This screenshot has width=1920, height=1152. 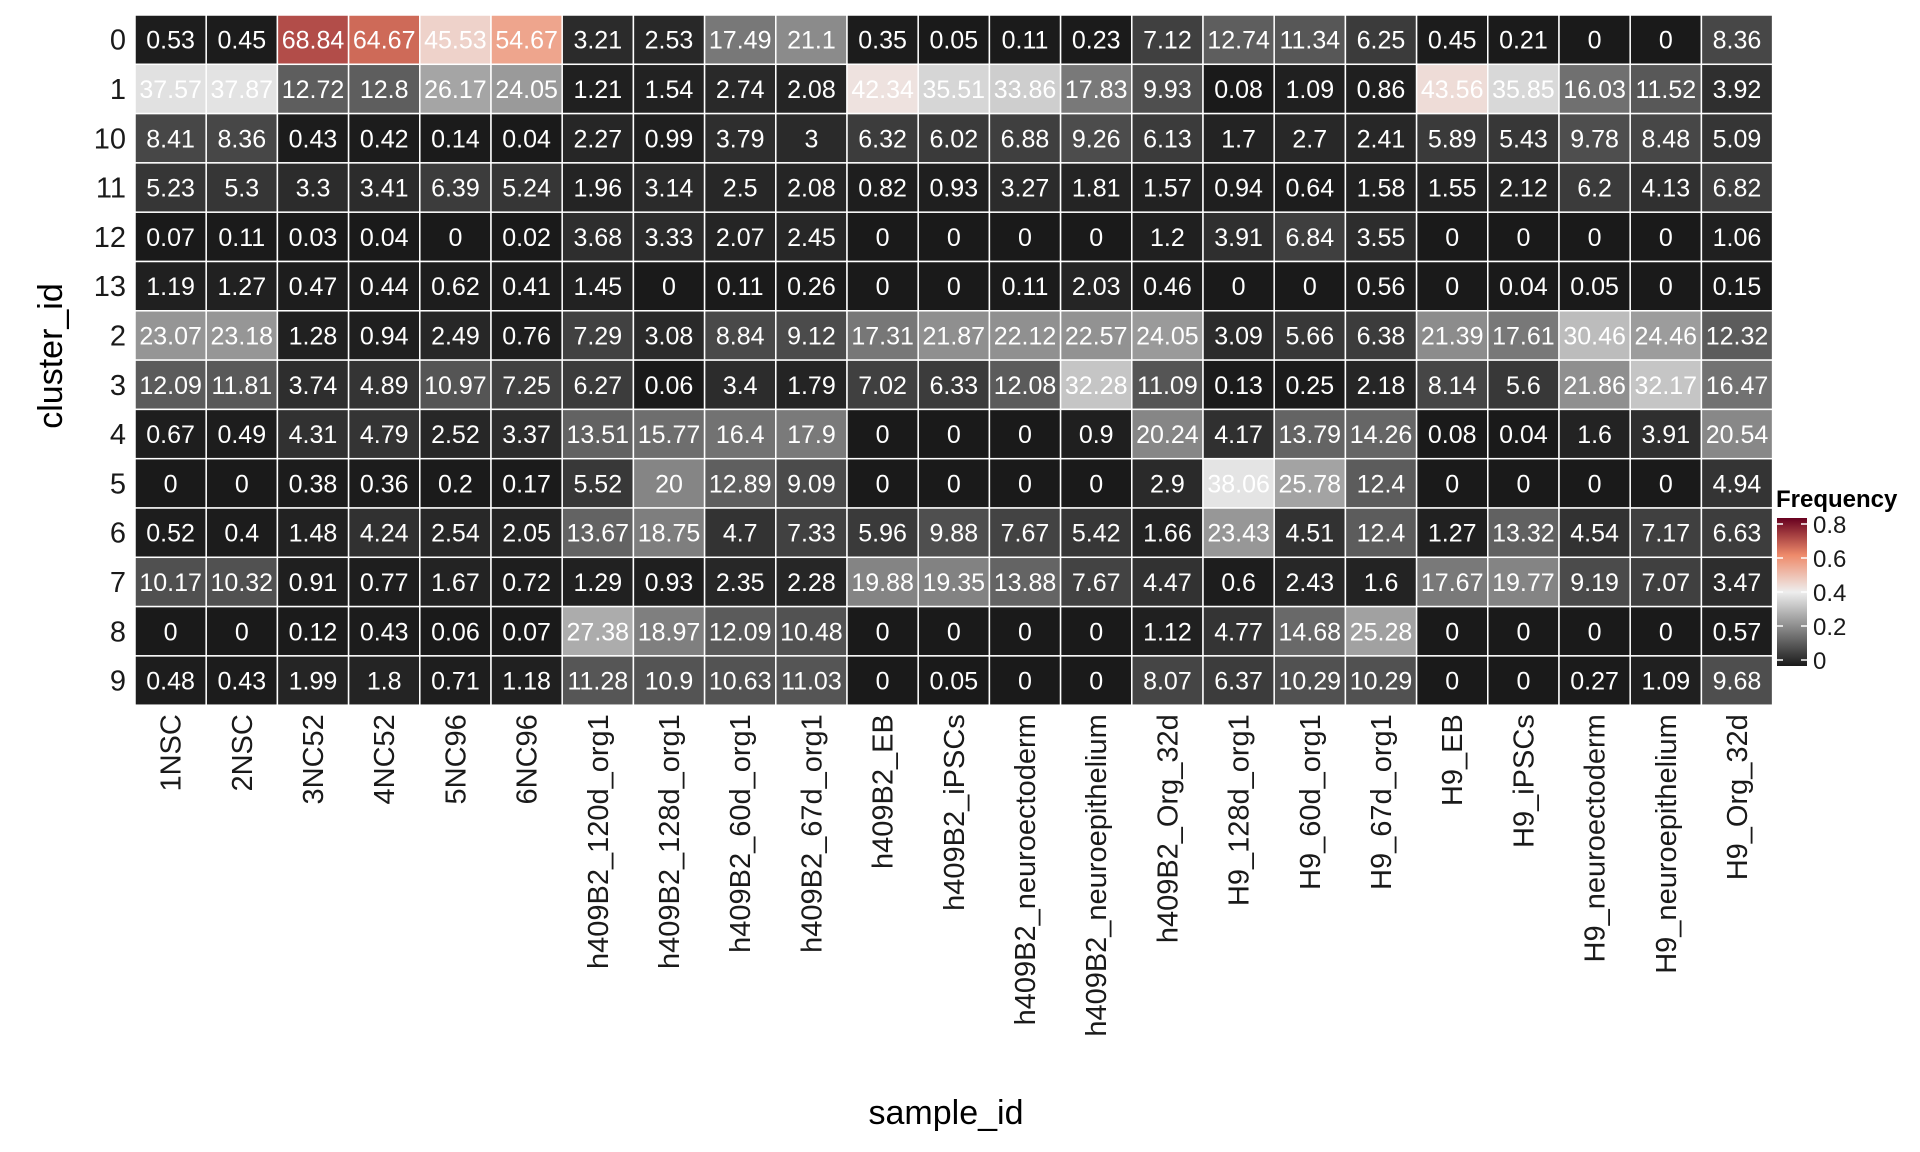 What do you see at coordinates (170, 41) in the screenshot?
I see `cell-value-label: 0.53` at bounding box center [170, 41].